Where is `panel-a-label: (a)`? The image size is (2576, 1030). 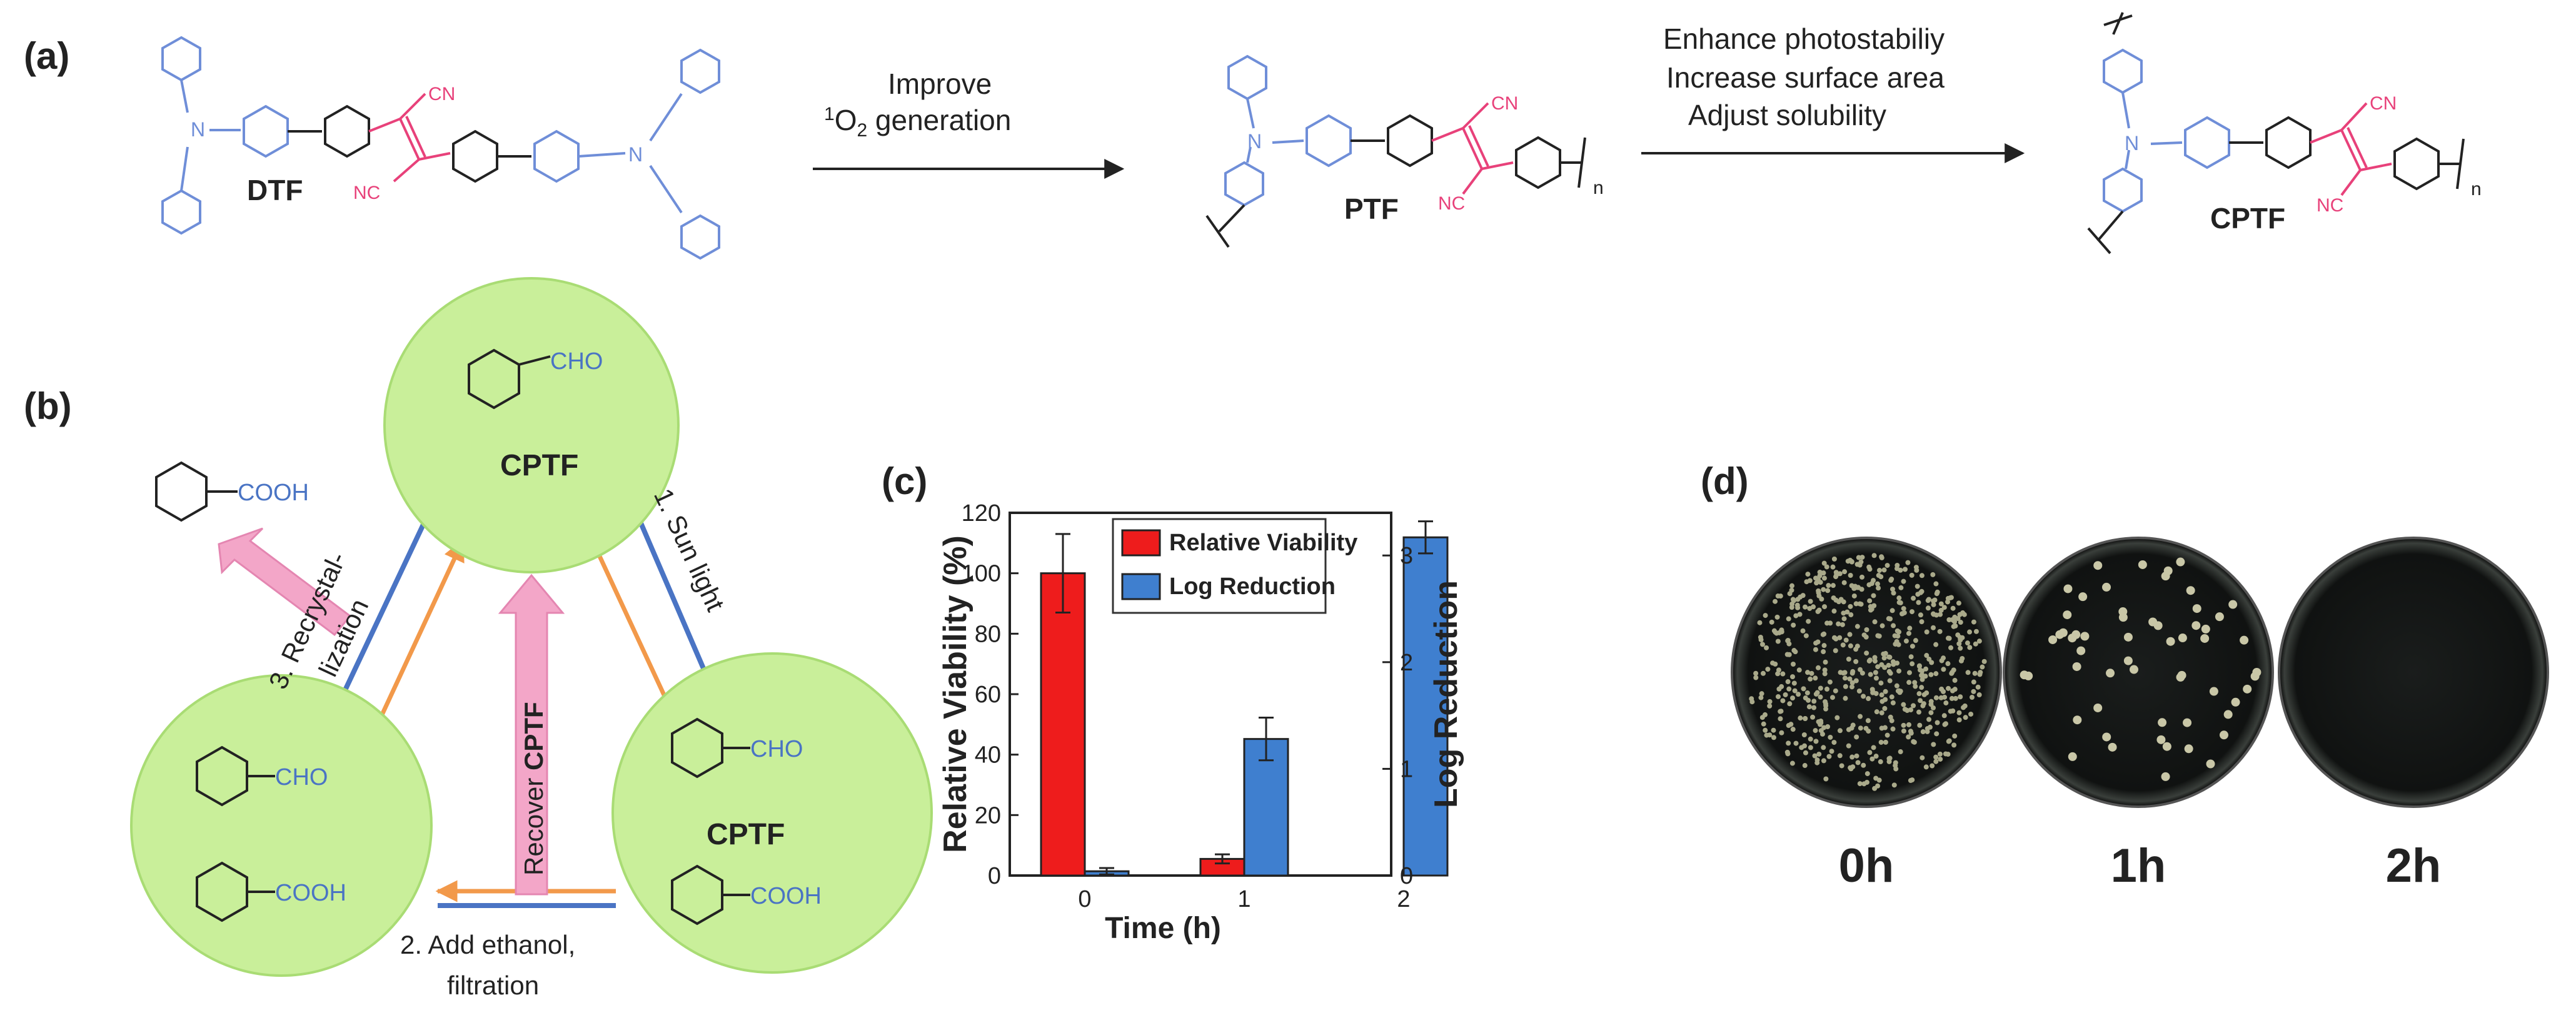 panel-a-label: (a) is located at coordinates (46, 56).